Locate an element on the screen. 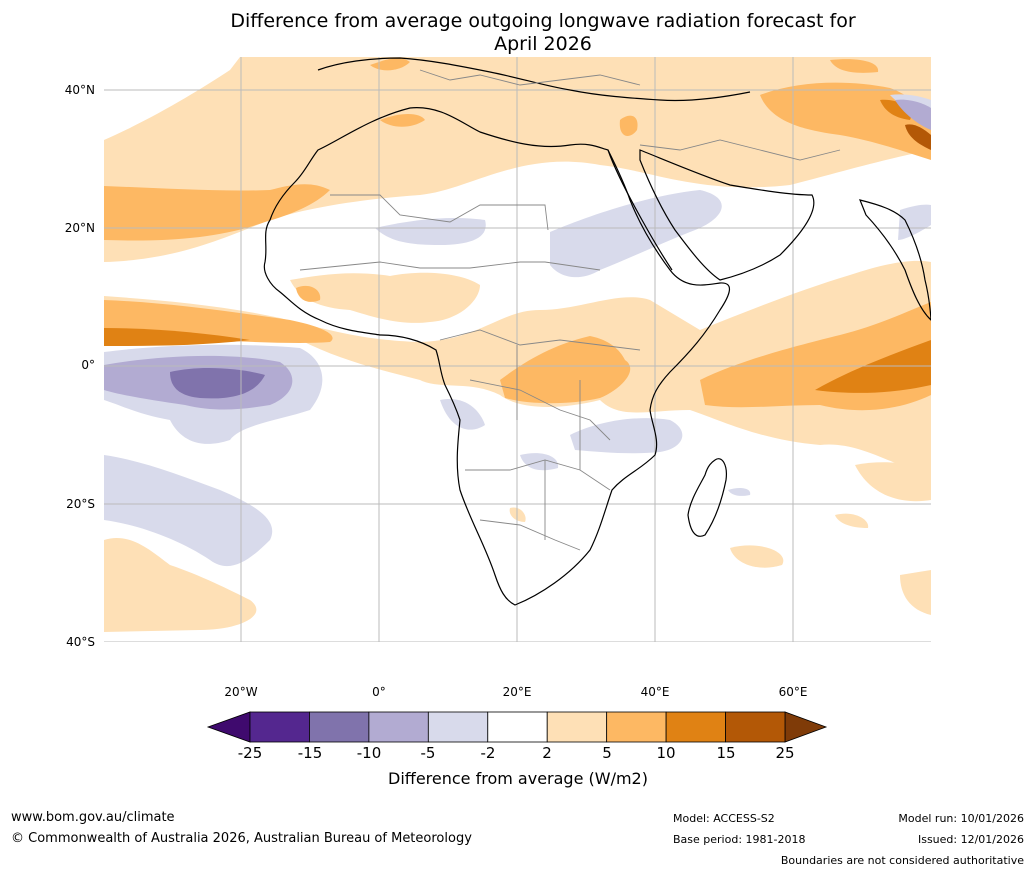 The width and height of the screenshot is (1035, 873). colorbar-segments is located at coordinates (517, 727).